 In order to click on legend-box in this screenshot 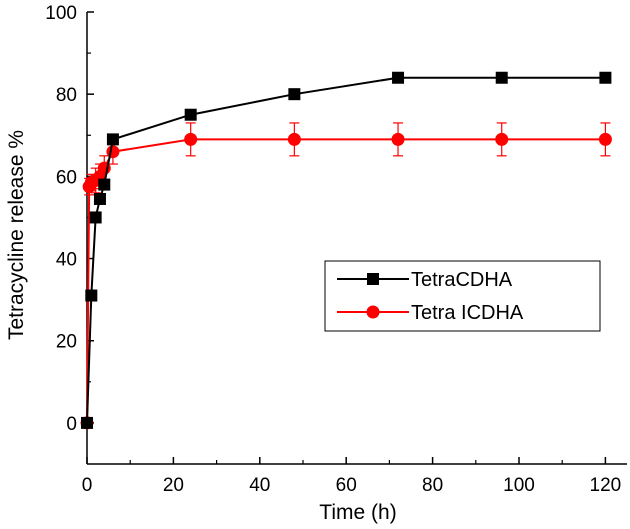, I will do `click(462, 296)`.